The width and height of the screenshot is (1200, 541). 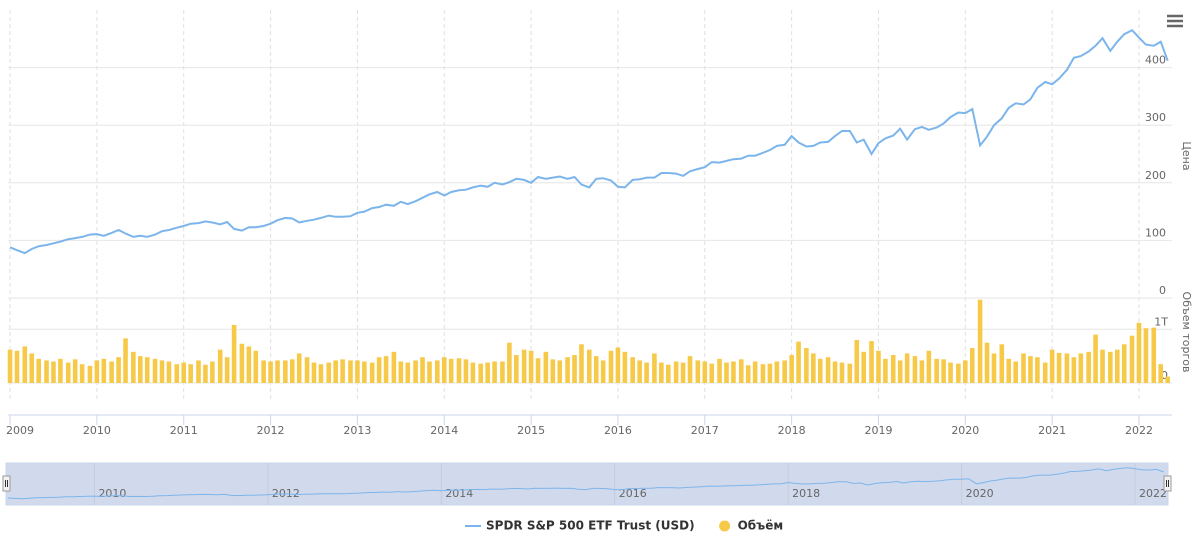 I want to click on legend-label: SPDR S&P 500 ETF Trust (USD), so click(x=590, y=526).